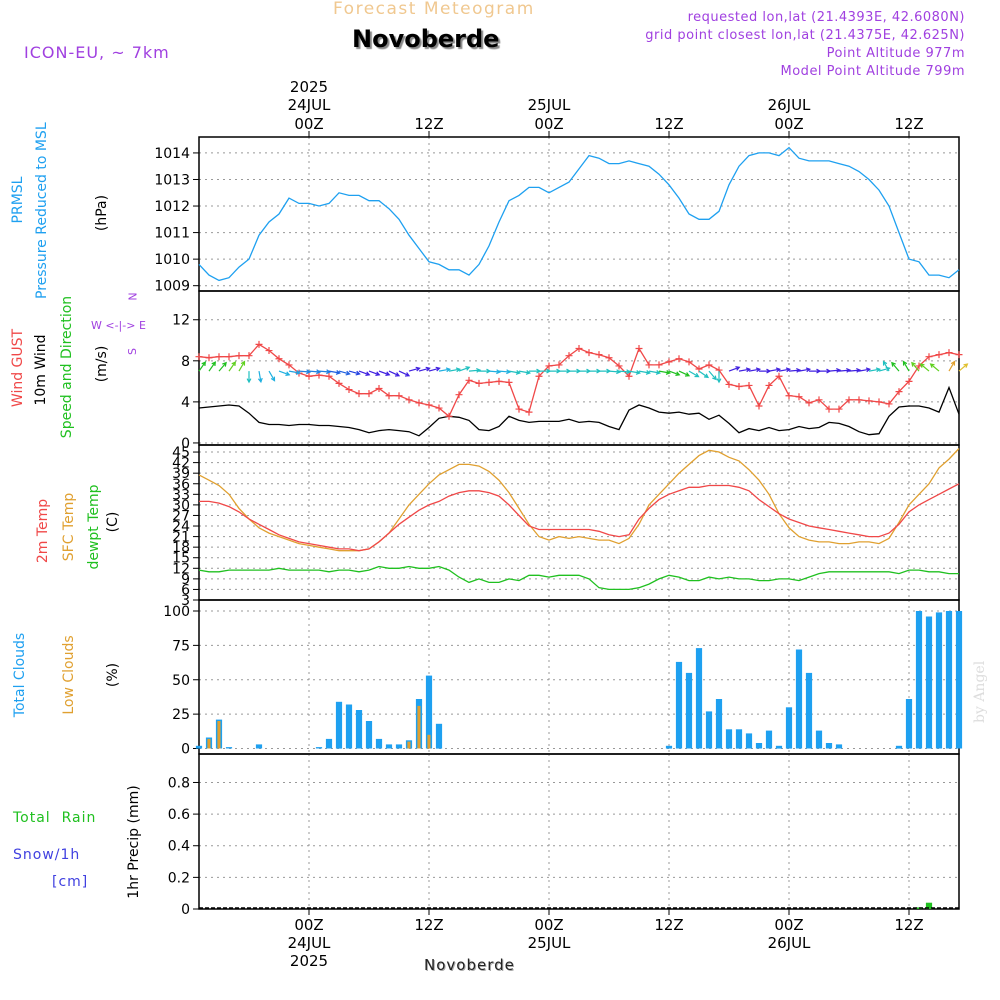  What do you see at coordinates (579, 831) in the screenshot?
I see `panel-frame-precip` at bounding box center [579, 831].